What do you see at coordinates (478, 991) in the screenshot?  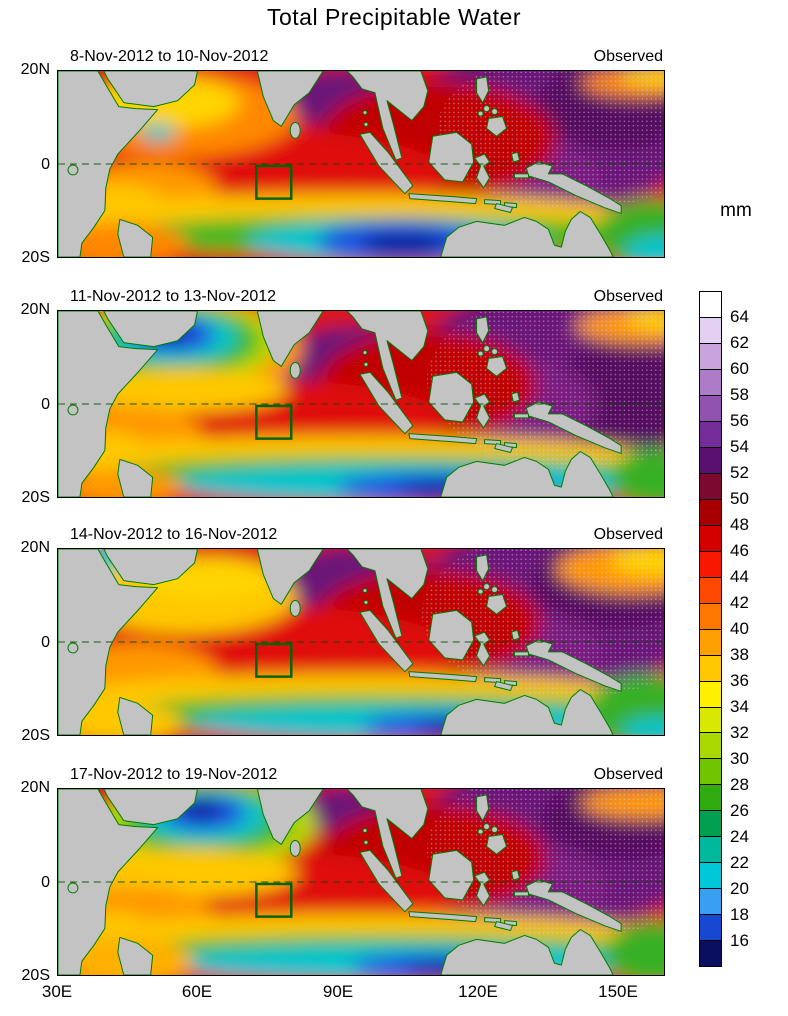 I see `x-tick-label: 120E` at bounding box center [478, 991].